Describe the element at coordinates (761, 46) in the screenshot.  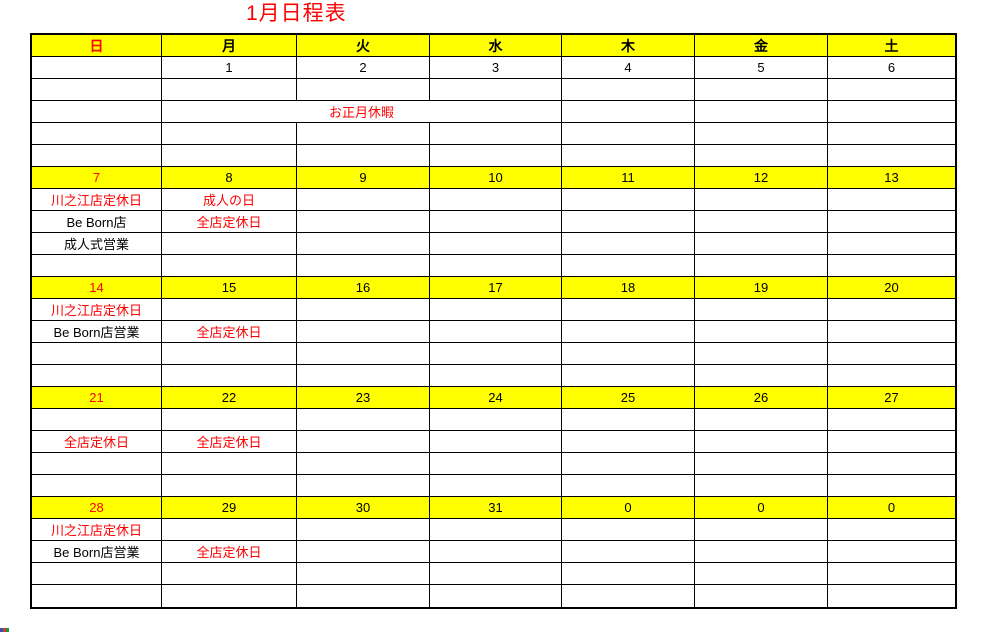
I see `weekday-header-cell: 金` at that location.